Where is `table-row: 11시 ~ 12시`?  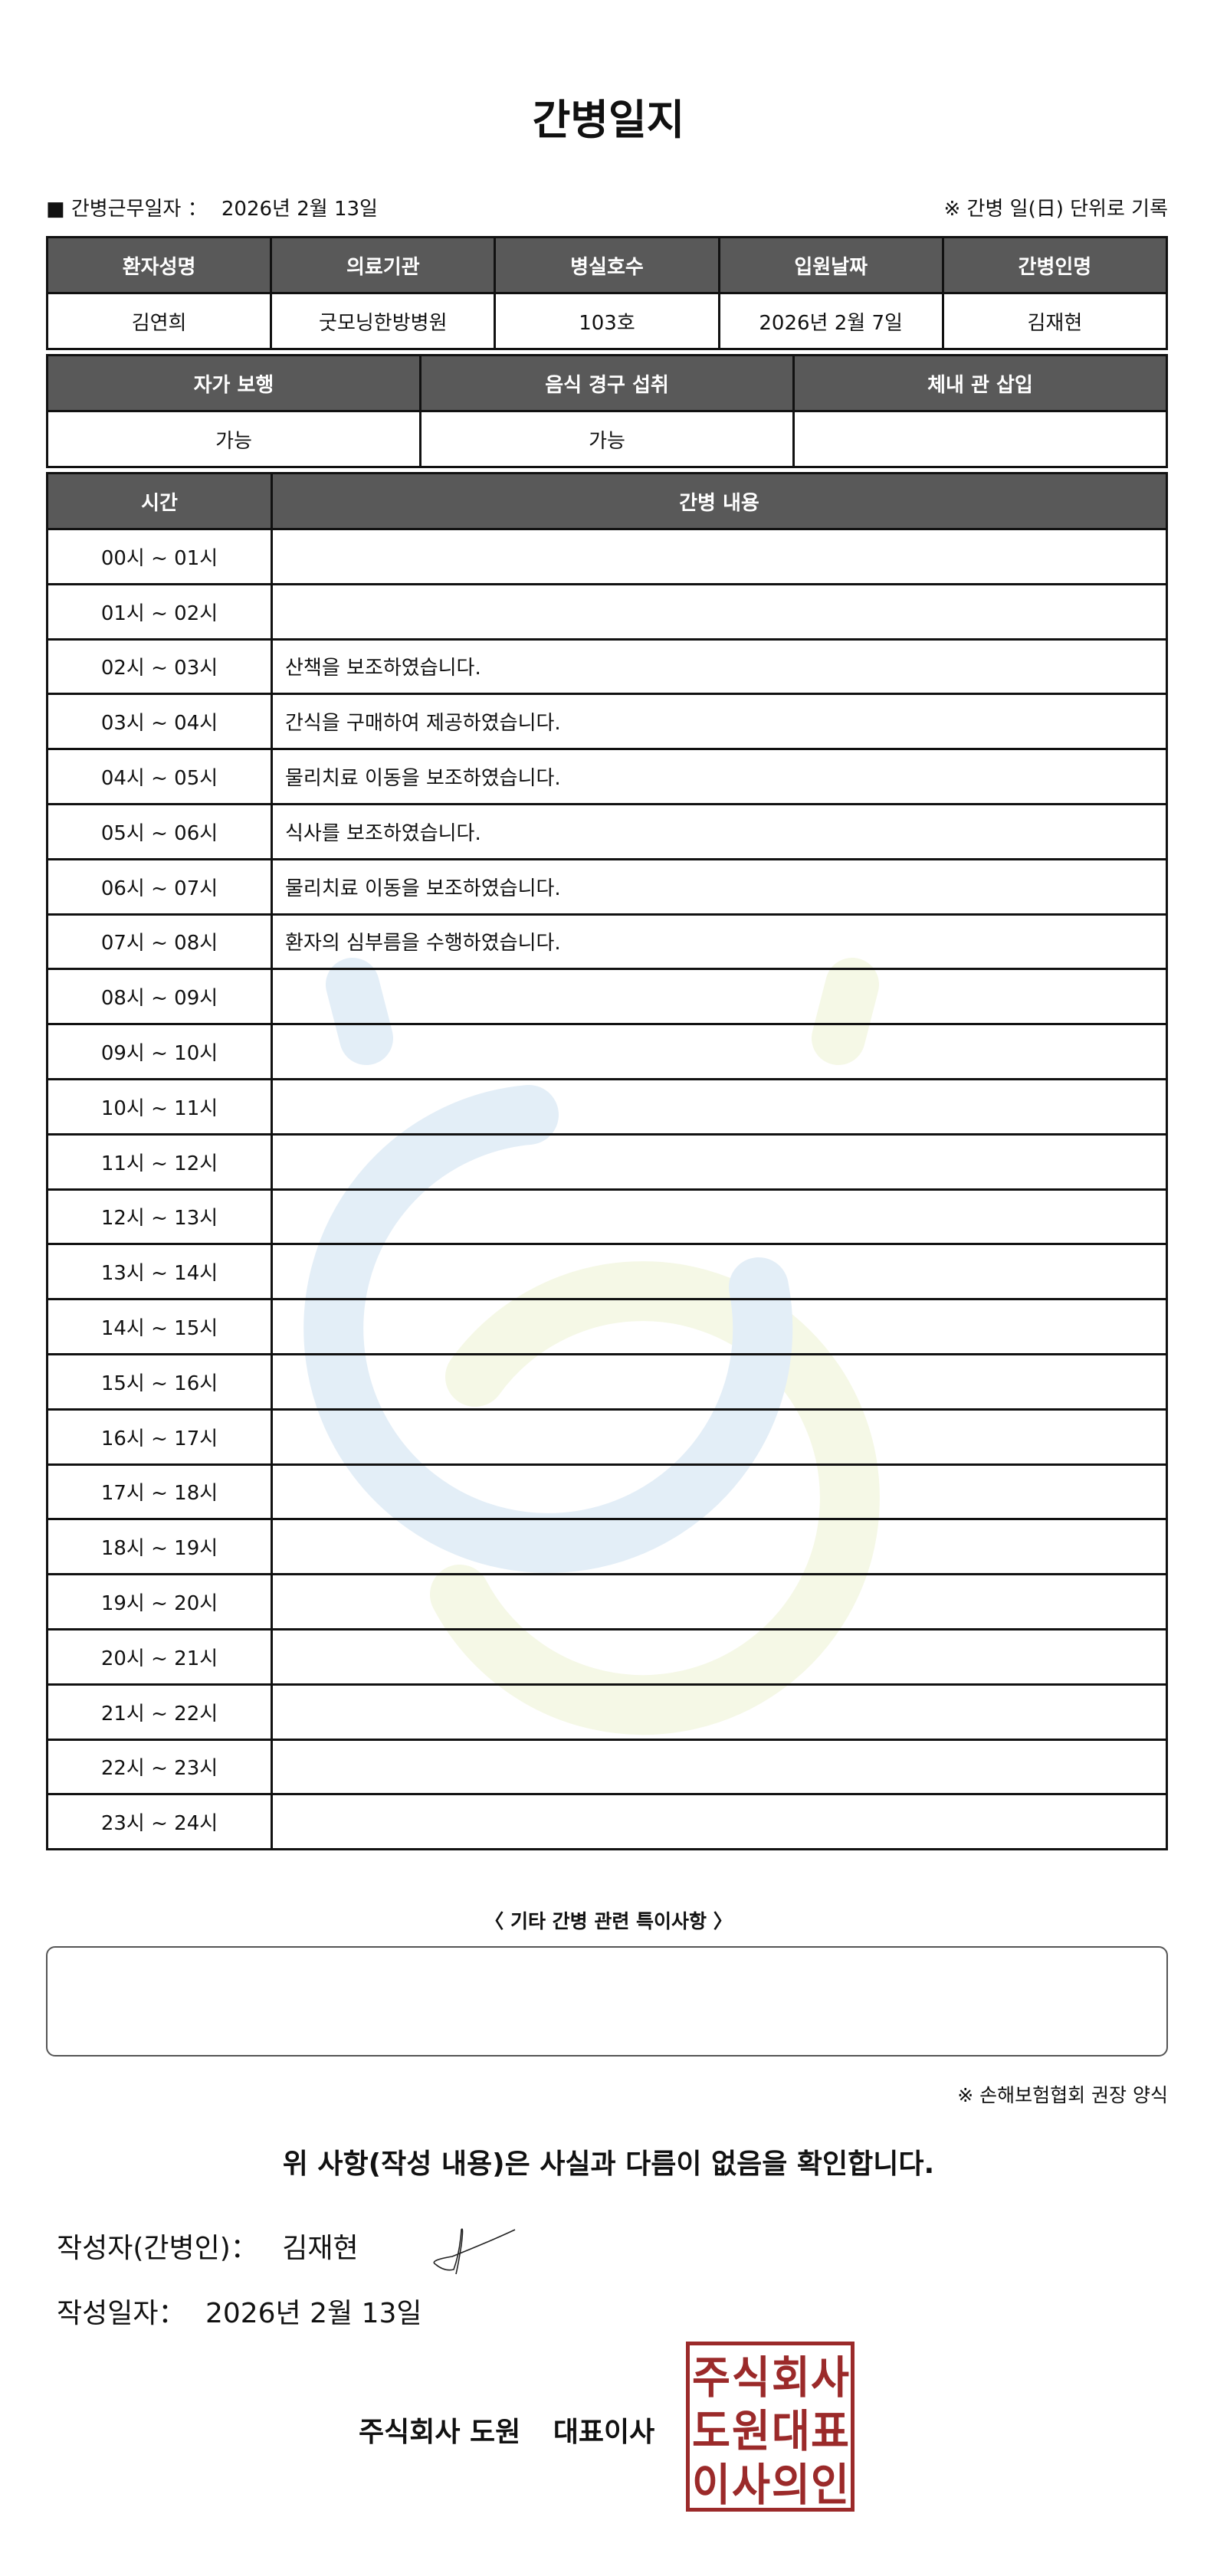
table-row: 11시 ~ 12시 is located at coordinates (607, 1162).